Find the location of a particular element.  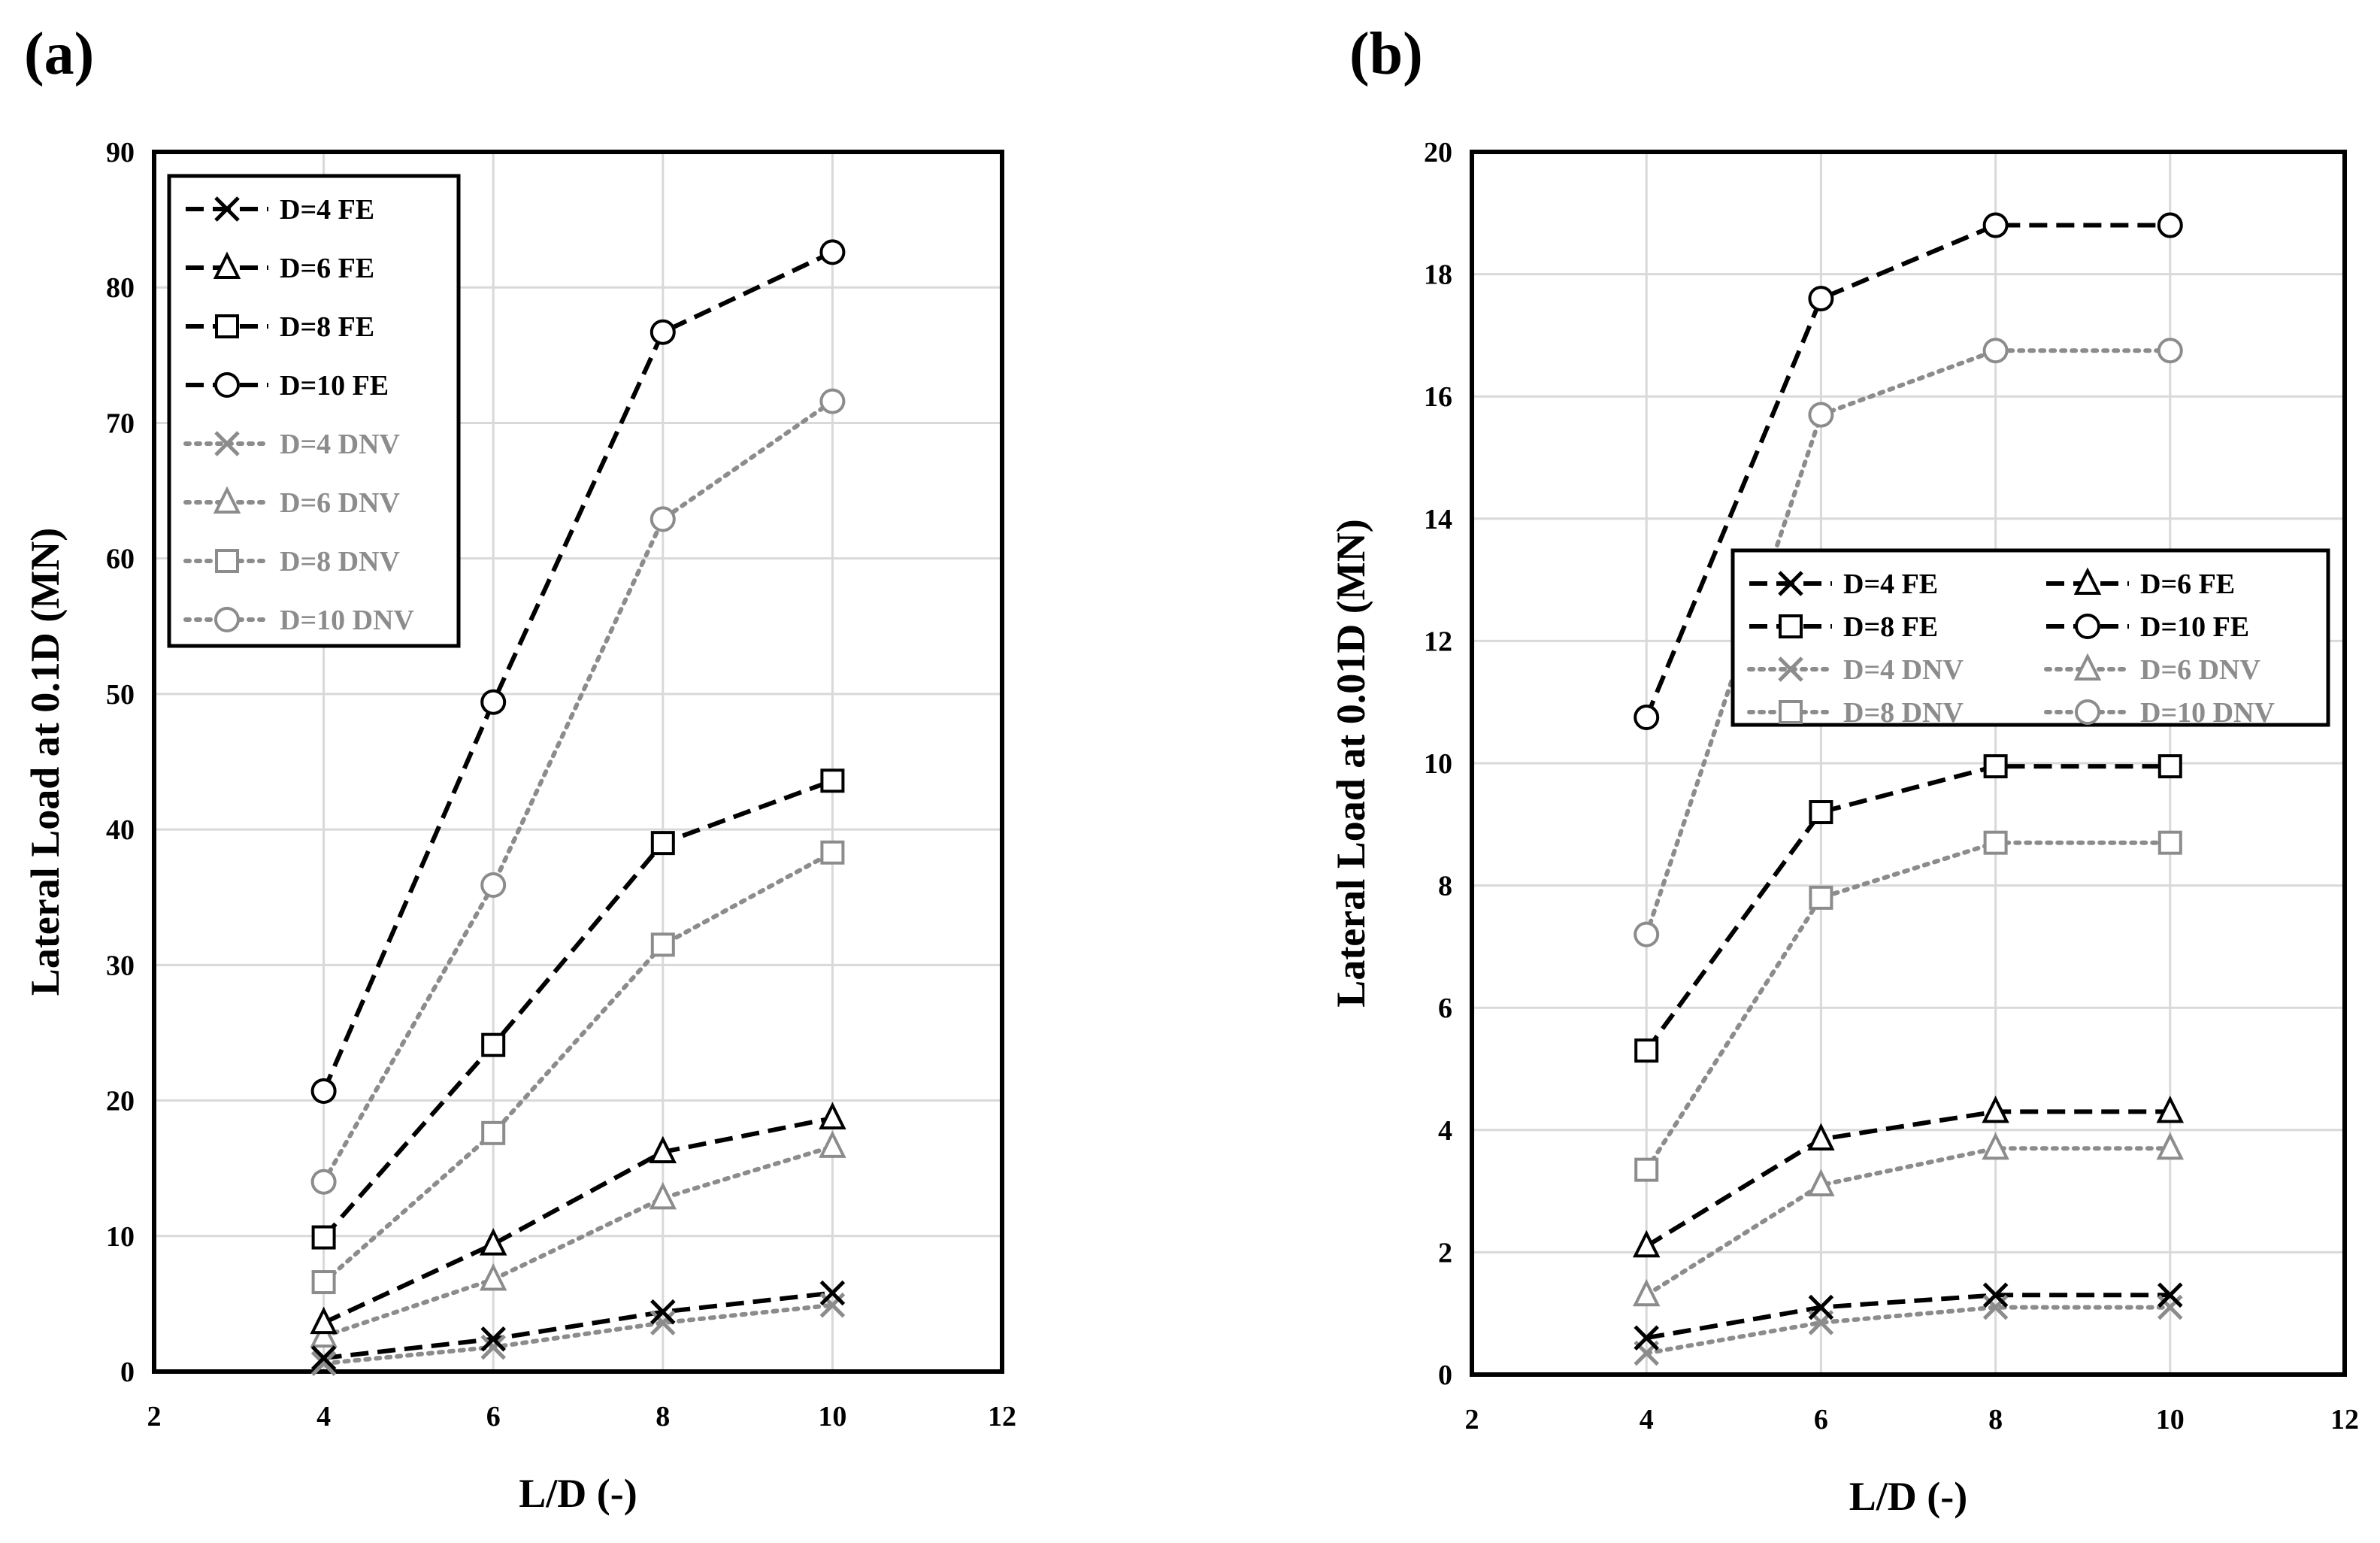

chart-a-series-d-8-fe-line is located at coordinates (578, 1008).